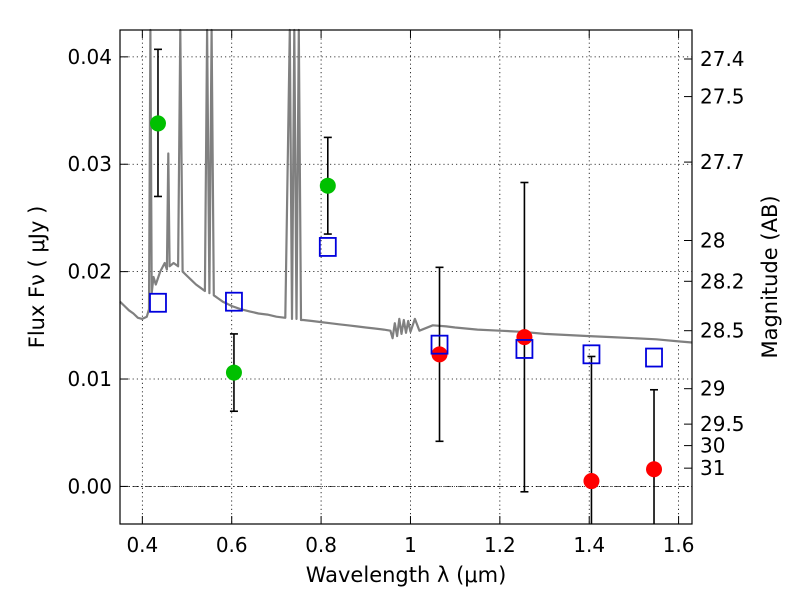 The image size is (800, 600). What do you see at coordinates (142, 545) in the screenshot?
I see `x-tick-label-0: 0.4` at bounding box center [142, 545].